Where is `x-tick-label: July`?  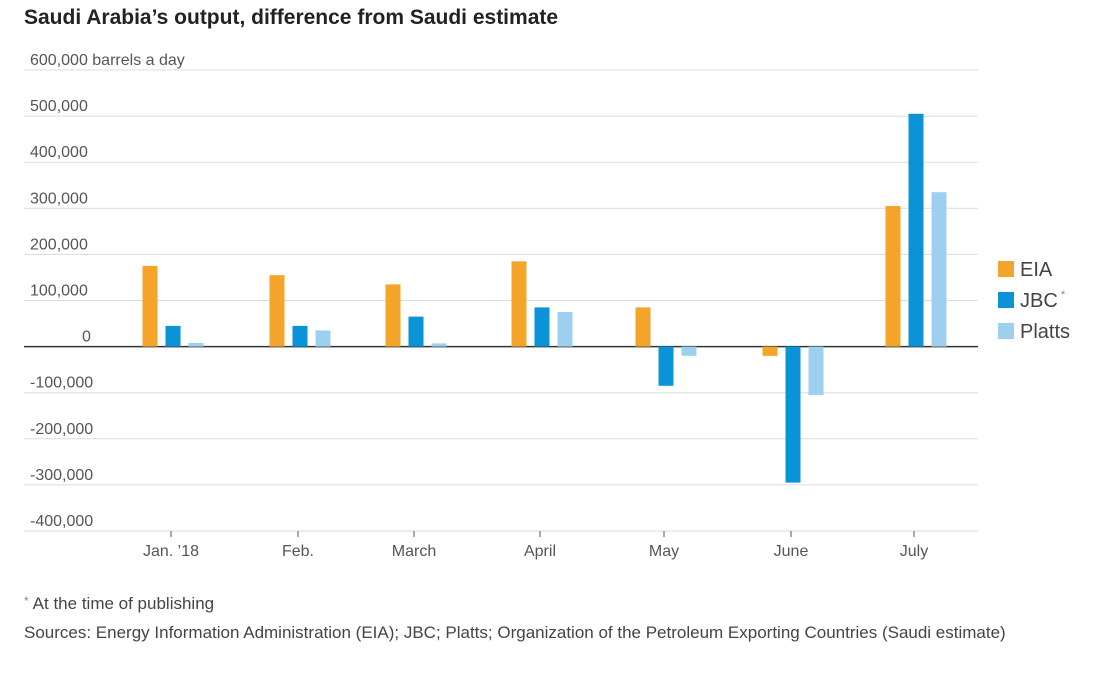 x-tick-label: July is located at coordinates (914, 551).